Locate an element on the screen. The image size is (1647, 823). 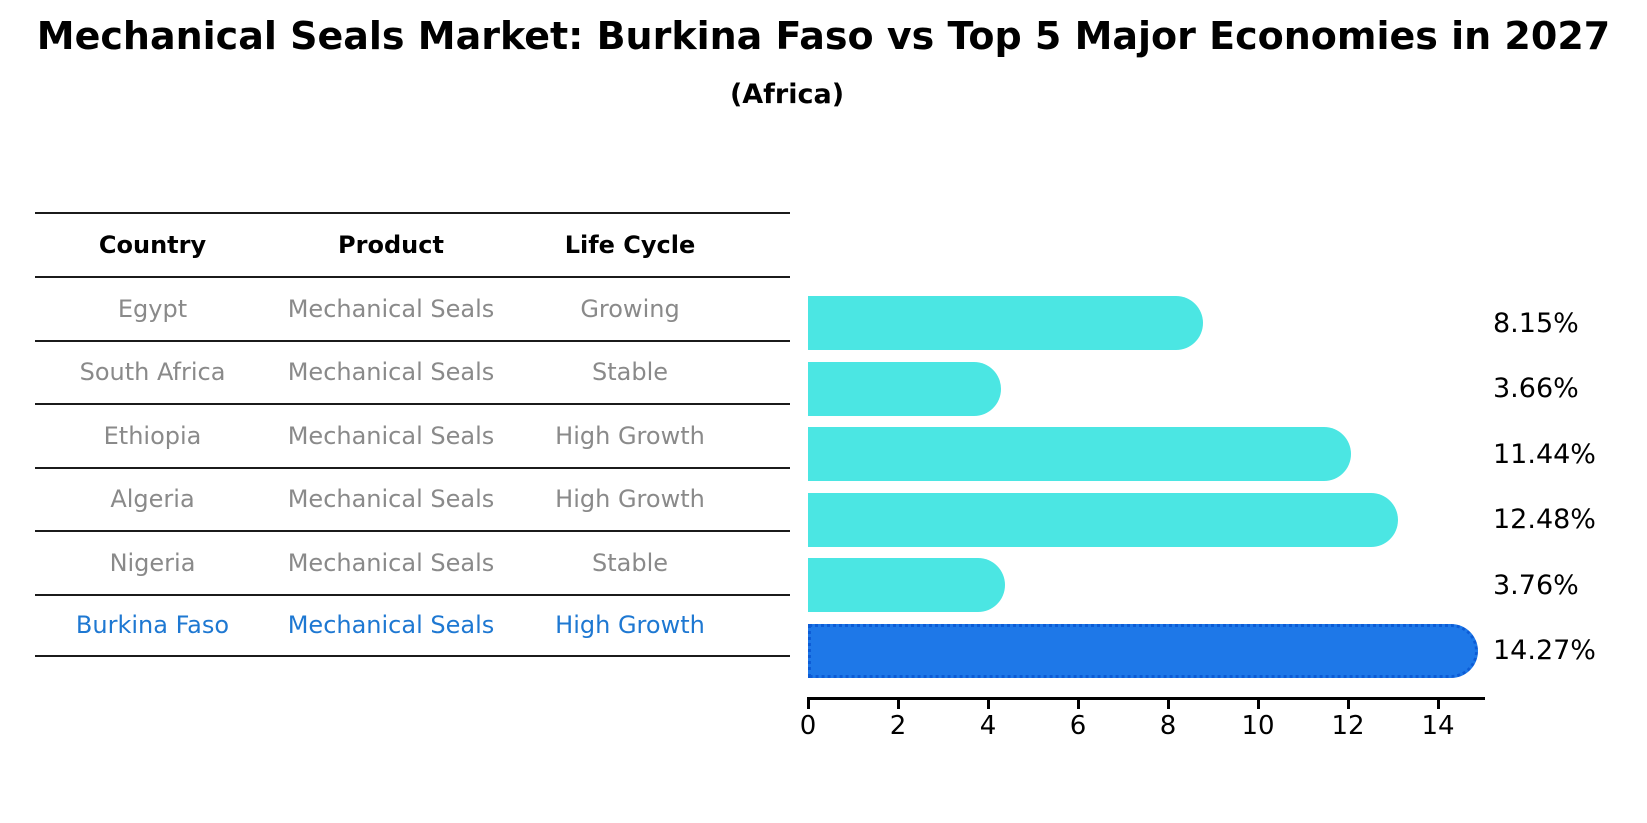
chart-subtitle: (Africa) is located at coordinates (787, 94).